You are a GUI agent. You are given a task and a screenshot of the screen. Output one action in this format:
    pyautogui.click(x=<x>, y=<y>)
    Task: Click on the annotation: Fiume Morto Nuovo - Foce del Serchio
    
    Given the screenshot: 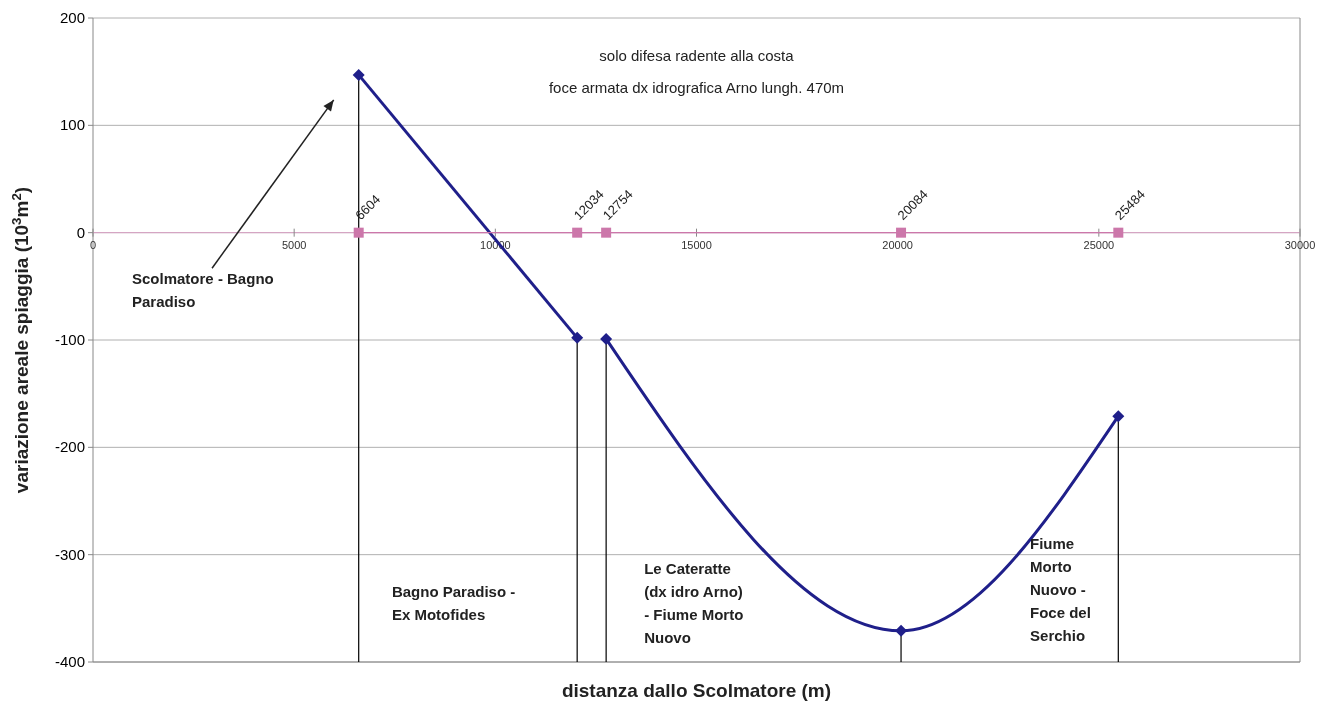 What is the action you would take?
    pyautogui.click(x=1060, y=590)
    